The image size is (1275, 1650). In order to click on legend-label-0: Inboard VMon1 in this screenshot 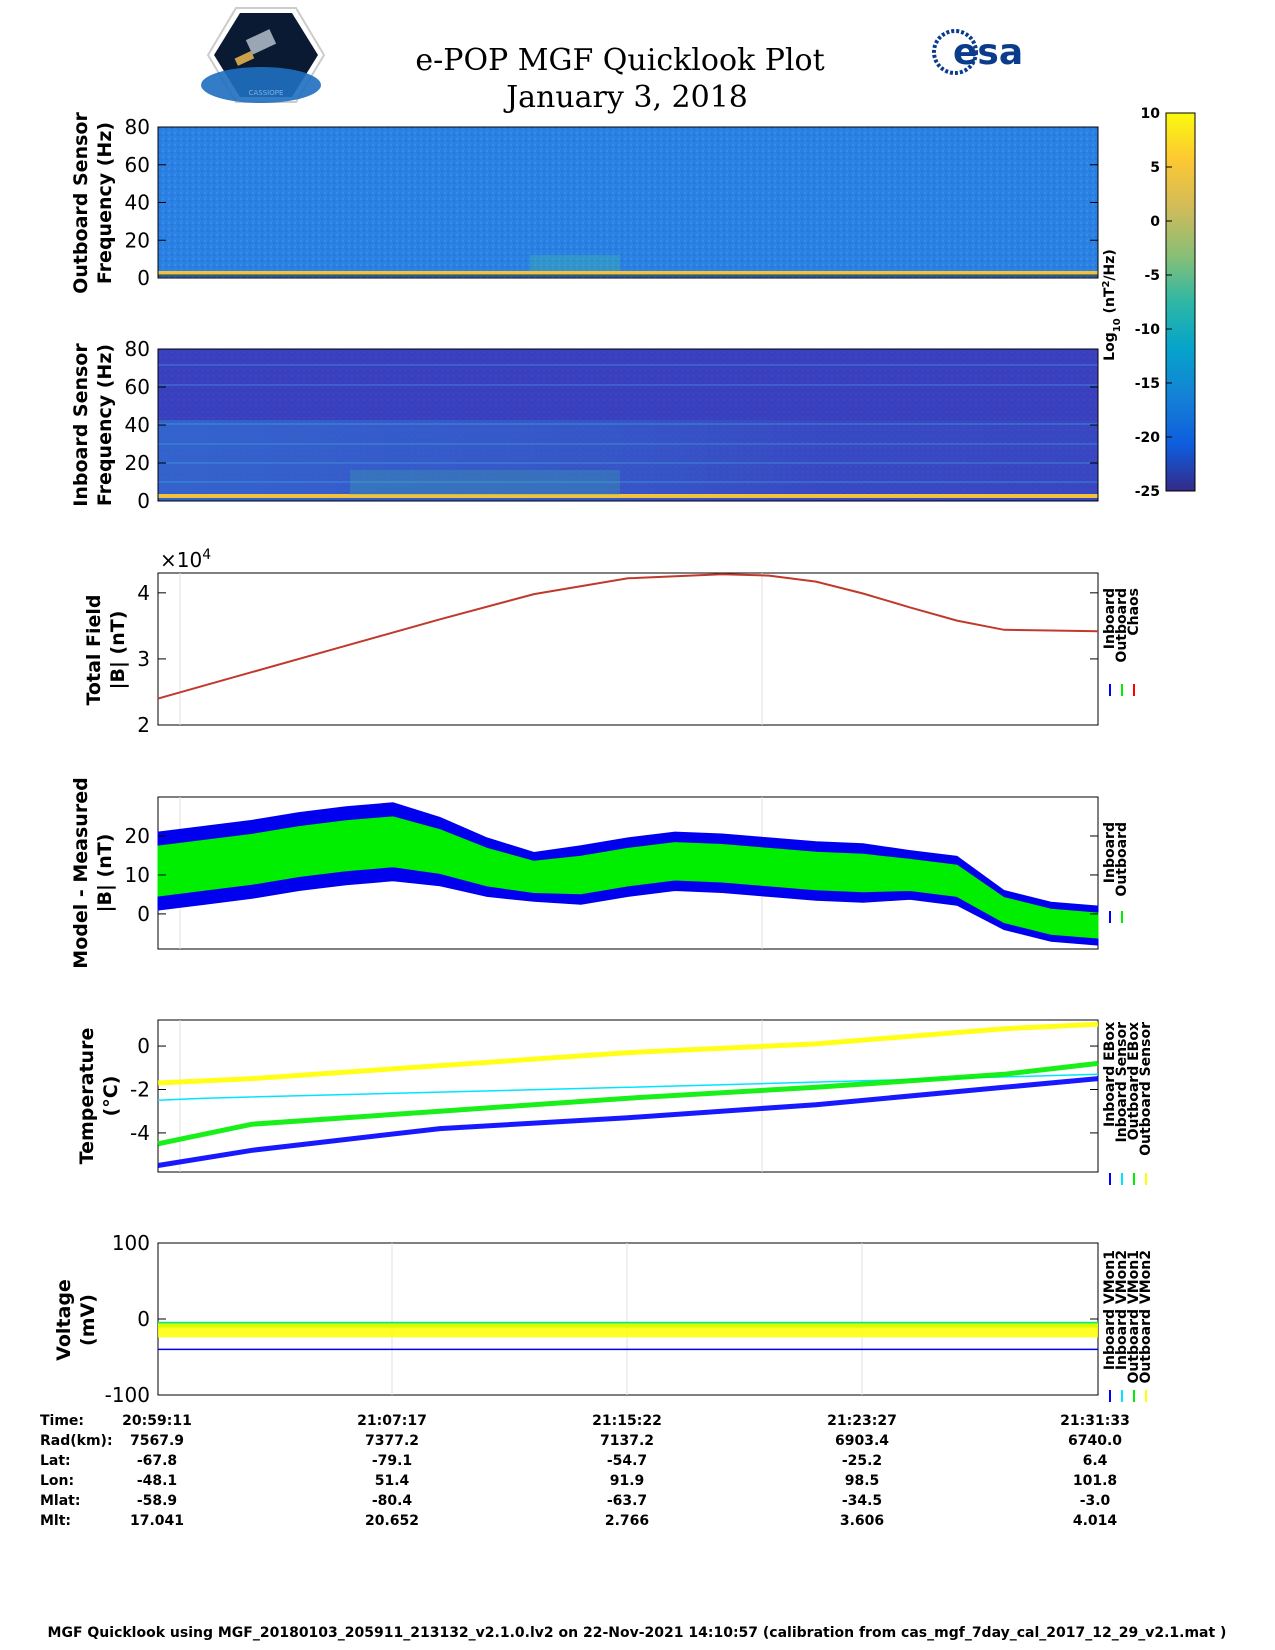, I will do `click(1110, 1310)`.